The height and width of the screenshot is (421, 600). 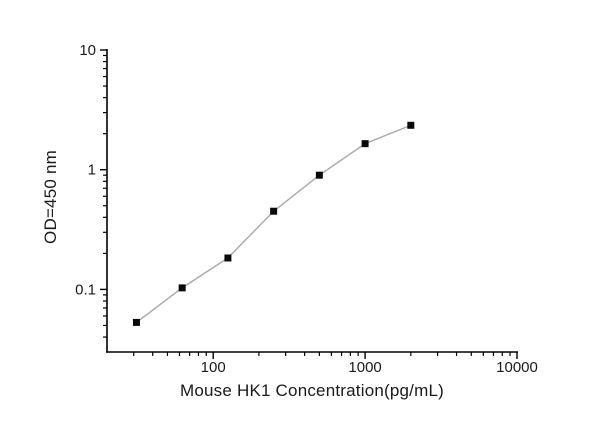 What do you see at coordinates (92, 170) in the screenshot?
I see `y-tick-label: 1` at bounding box center [92, 170].